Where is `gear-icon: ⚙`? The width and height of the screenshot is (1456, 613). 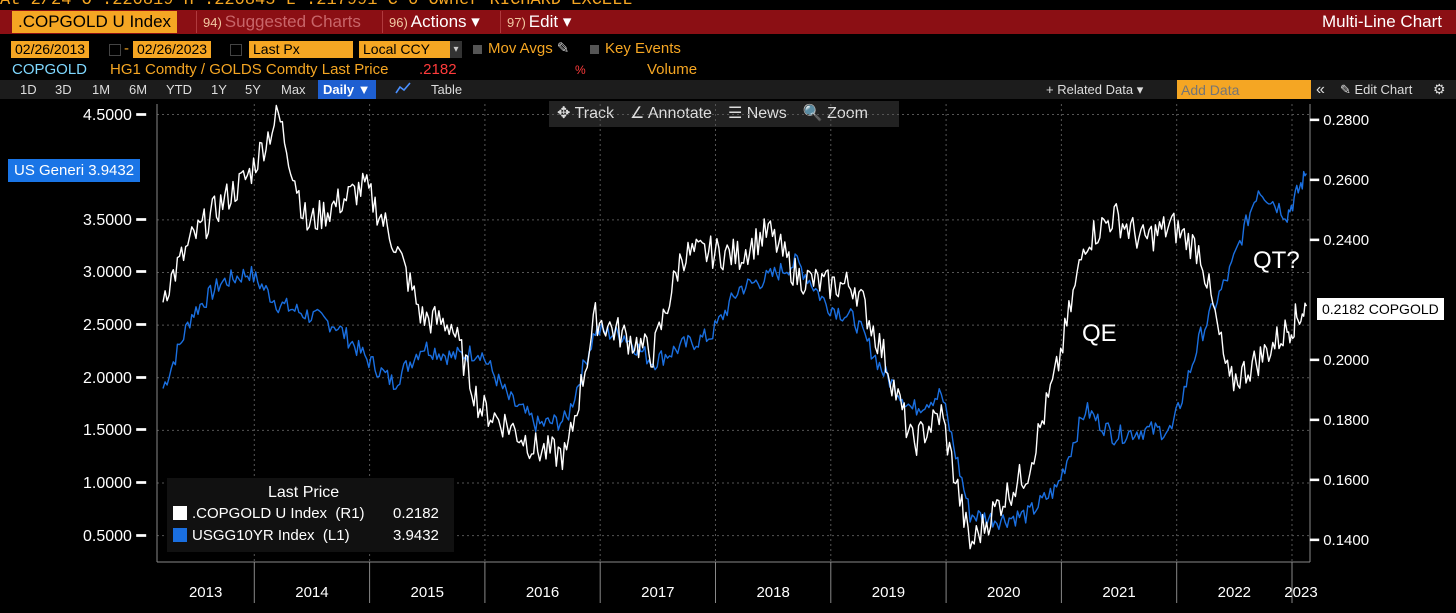 gear-icon: ⚙ is located at coordinates (1439, 89).